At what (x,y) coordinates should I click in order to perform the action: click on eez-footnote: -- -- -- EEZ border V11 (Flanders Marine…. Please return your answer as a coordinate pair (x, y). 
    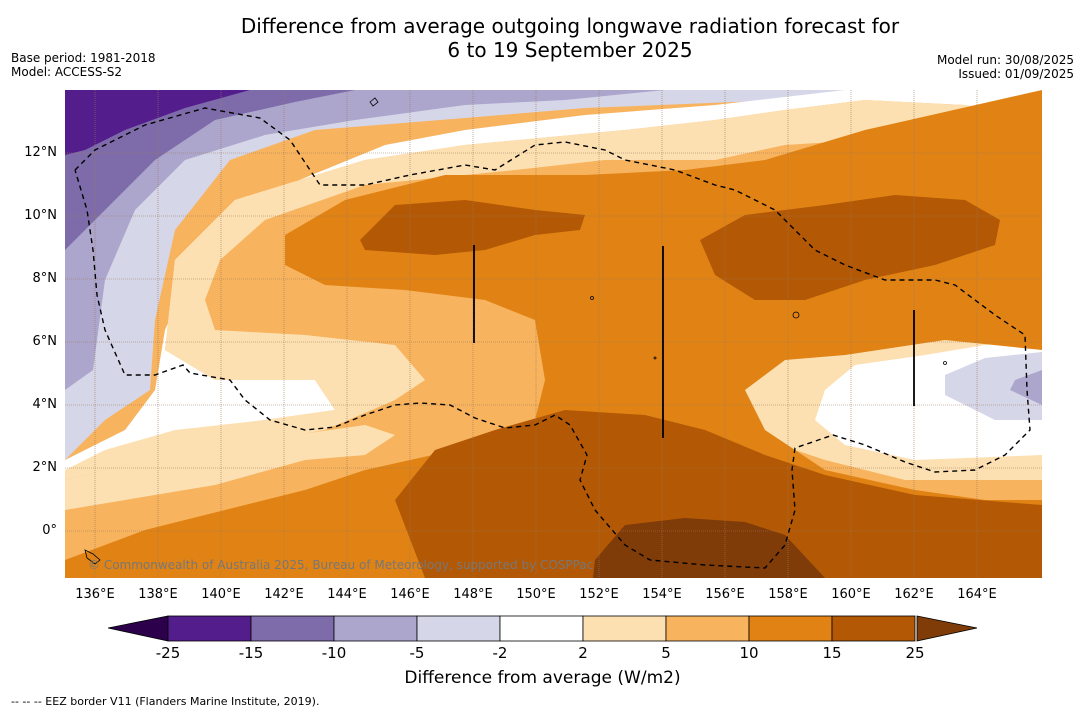
    Looking at the image, I should click on (165, 701).